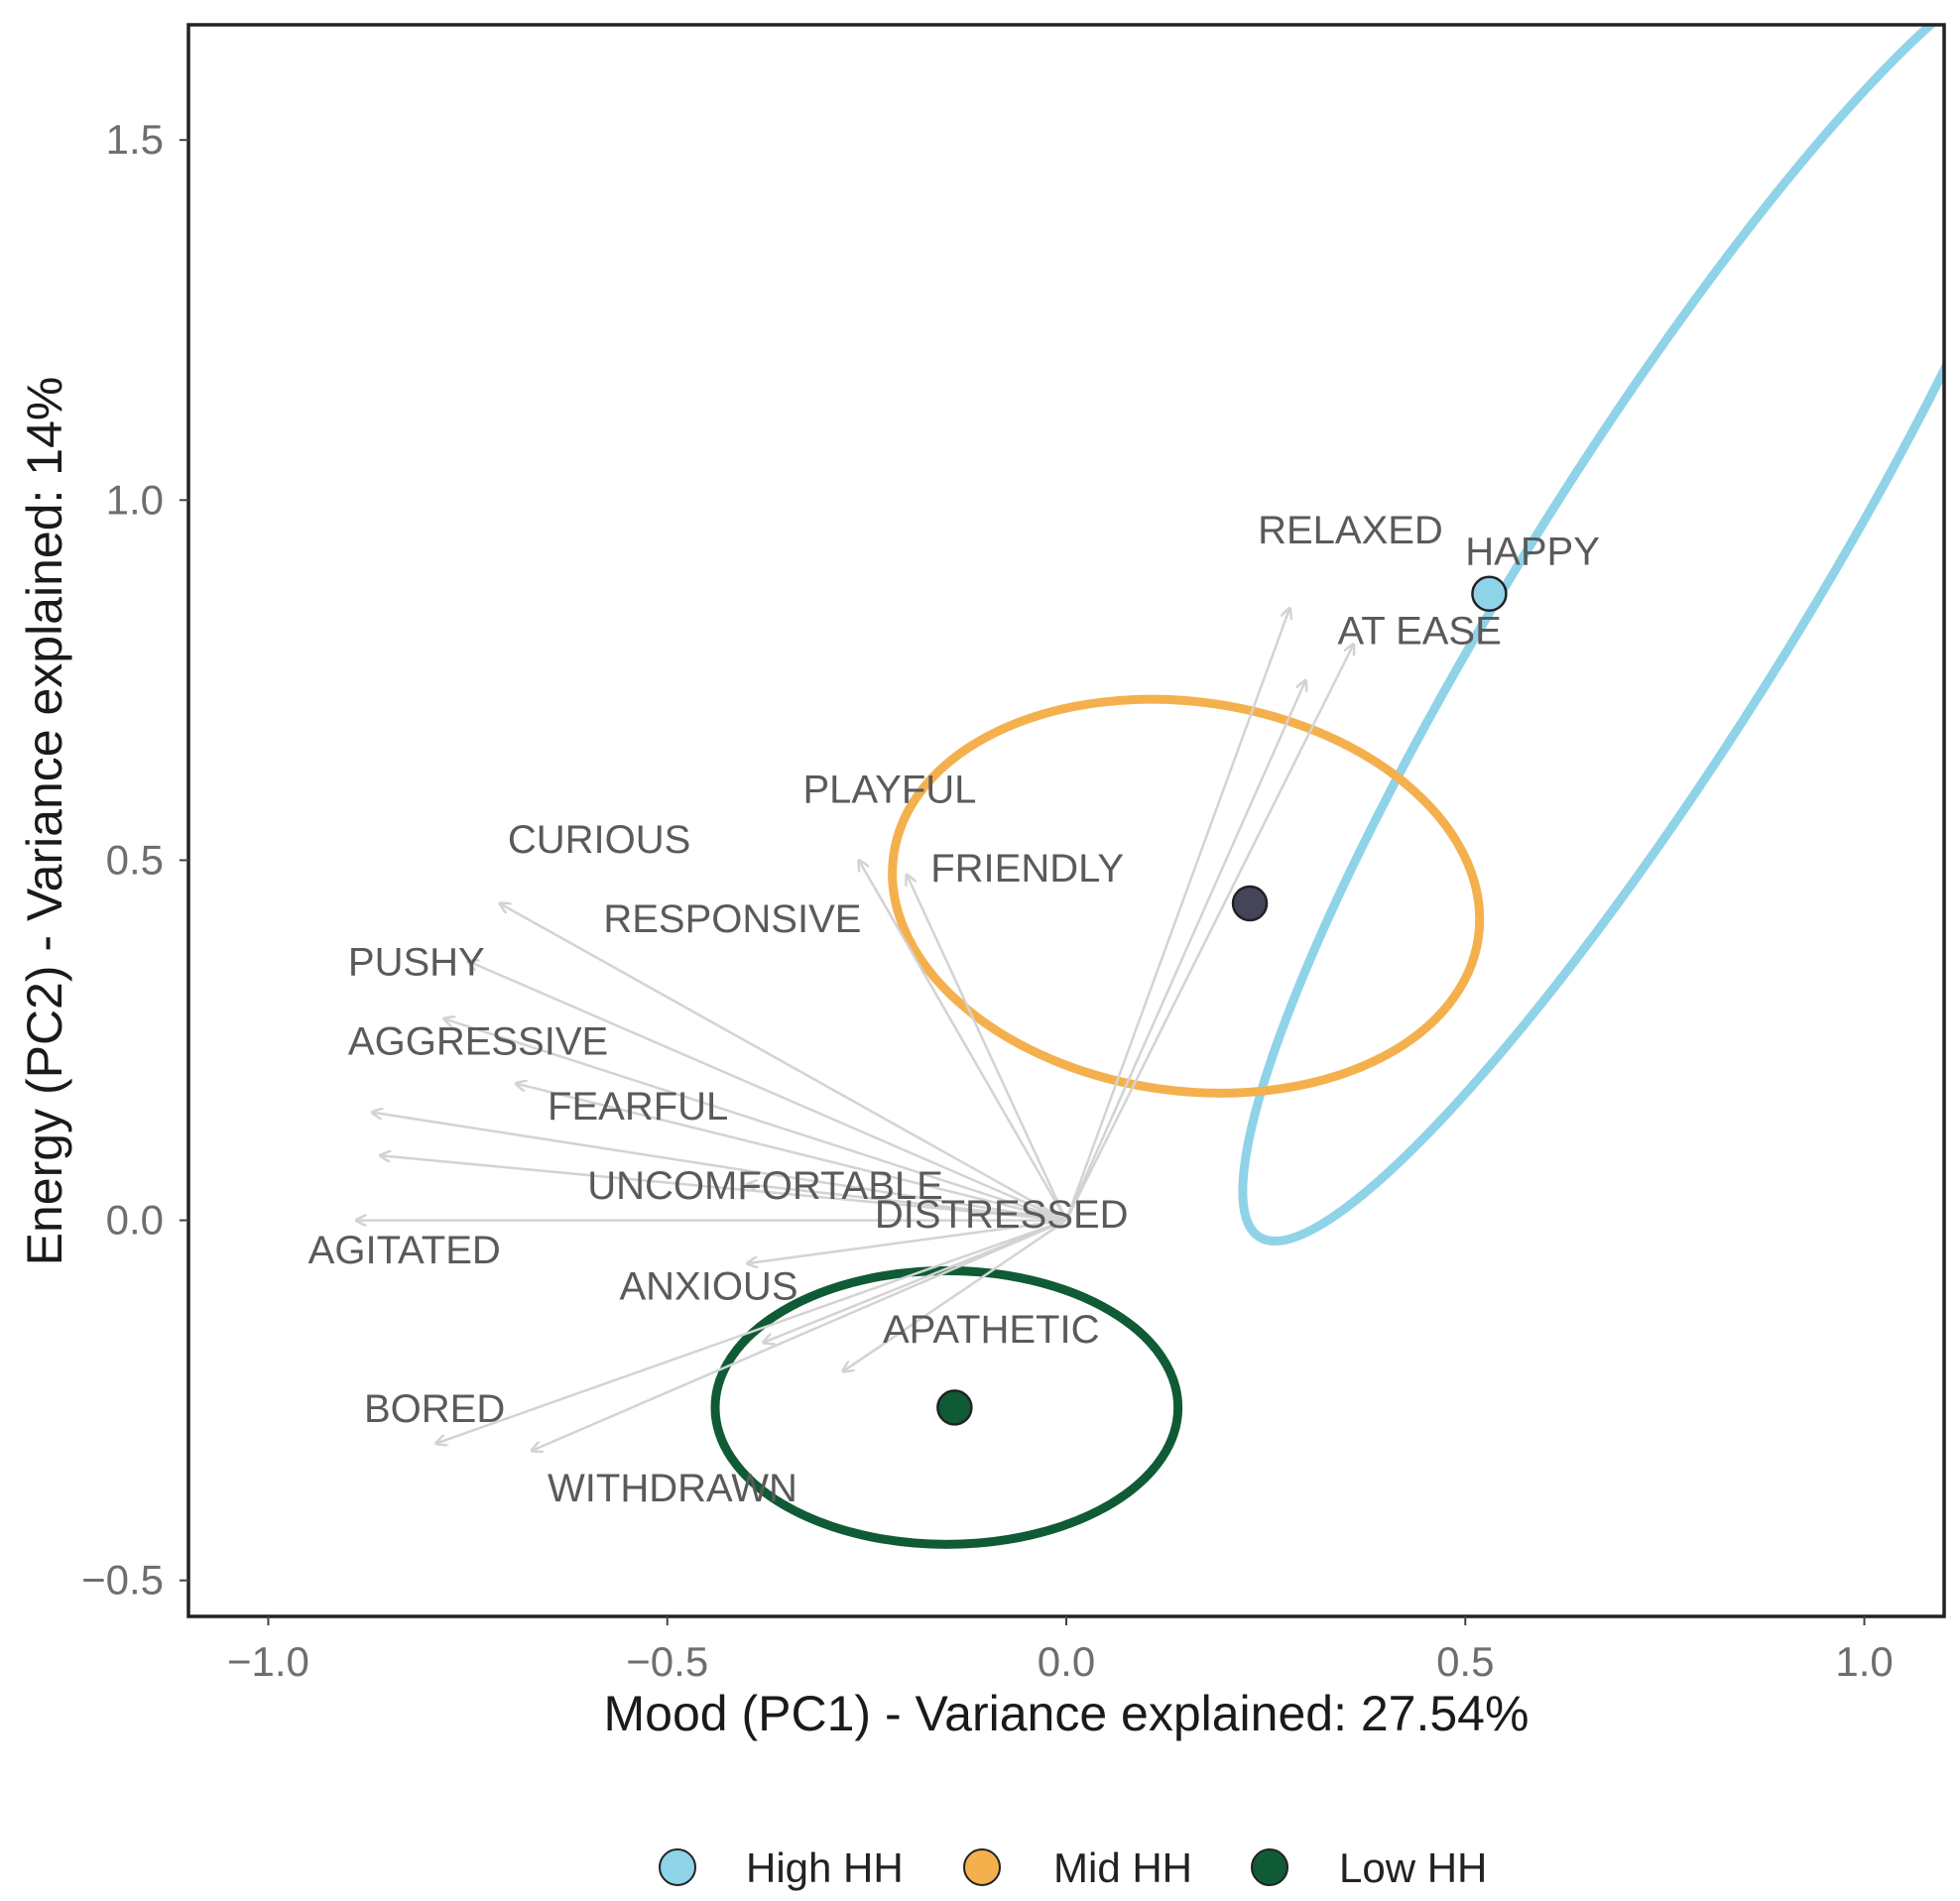 The image size is (1960, 1901). What do you see at coordinates (673, 1488) in the screenshot?
I see `label-withdrawn: WITHDRAWN` at bounding box center [673, 1488].